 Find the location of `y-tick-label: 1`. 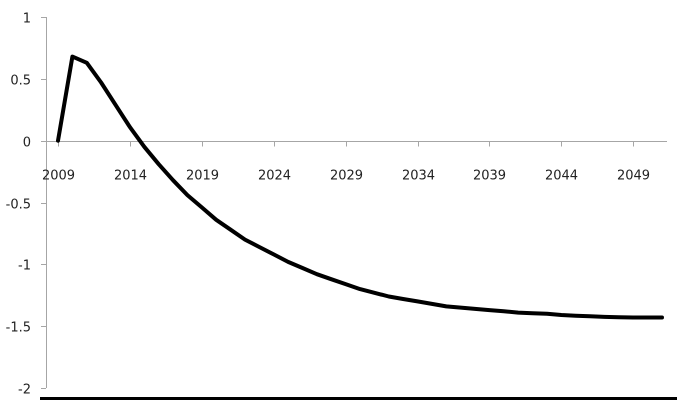

y-tick-label: 1 is located at coordinates (27, 19).